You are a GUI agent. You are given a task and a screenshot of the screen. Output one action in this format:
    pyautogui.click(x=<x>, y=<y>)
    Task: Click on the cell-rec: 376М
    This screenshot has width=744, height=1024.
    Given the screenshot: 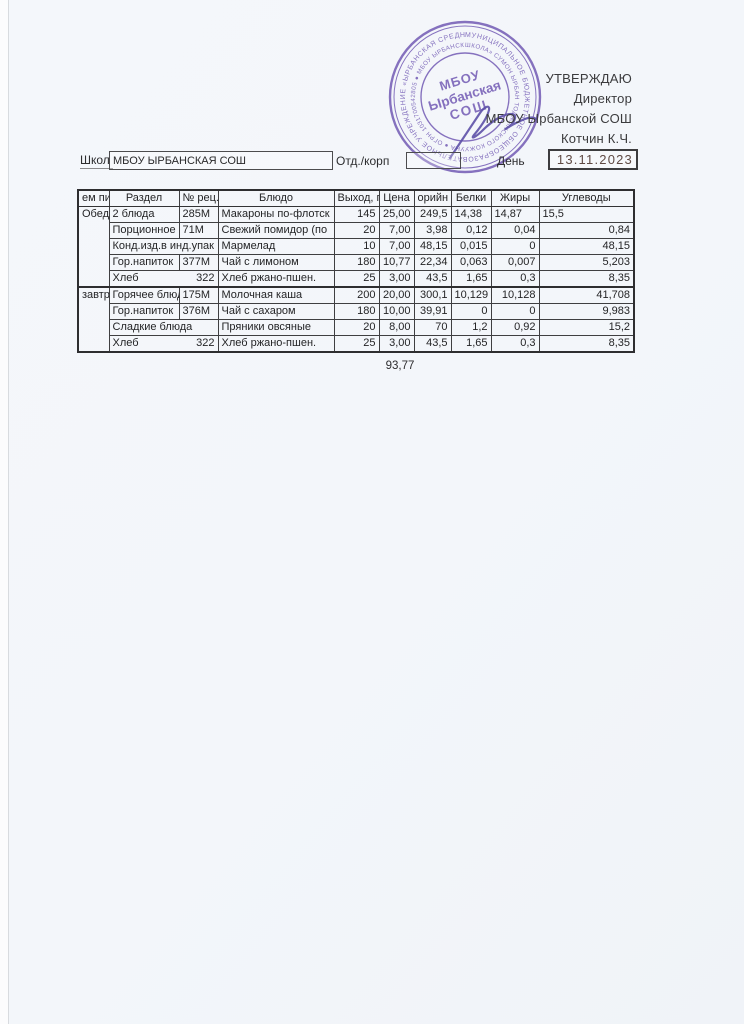 What is the action you would take?
    pyautogui.click(x=198, y=311)
    